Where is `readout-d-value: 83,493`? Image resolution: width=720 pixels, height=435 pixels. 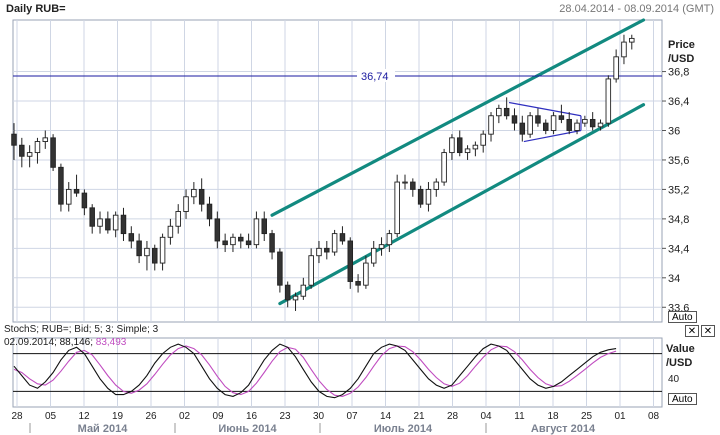
readout-d-value: 83,493 is located at coordinates (111, 342).